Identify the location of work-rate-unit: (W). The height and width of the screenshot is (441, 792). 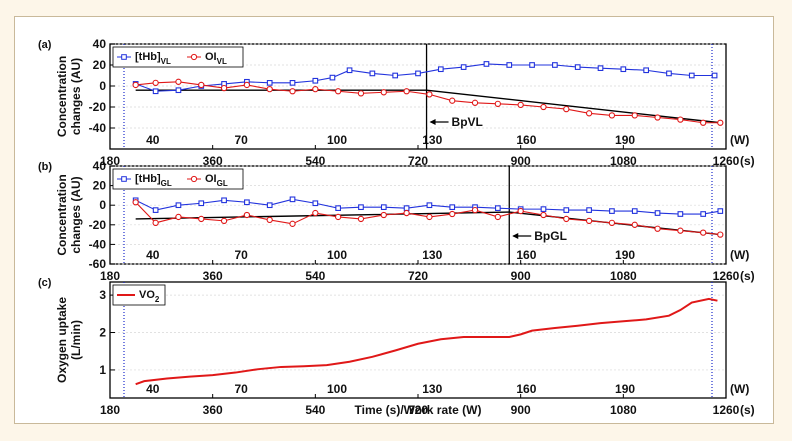
(739, 255).